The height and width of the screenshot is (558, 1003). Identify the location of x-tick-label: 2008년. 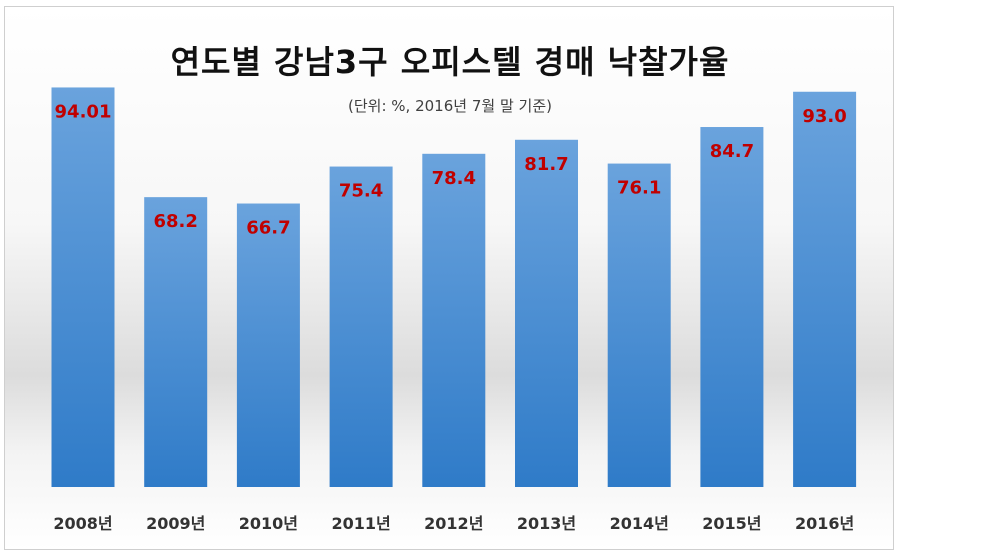
(82, 523).